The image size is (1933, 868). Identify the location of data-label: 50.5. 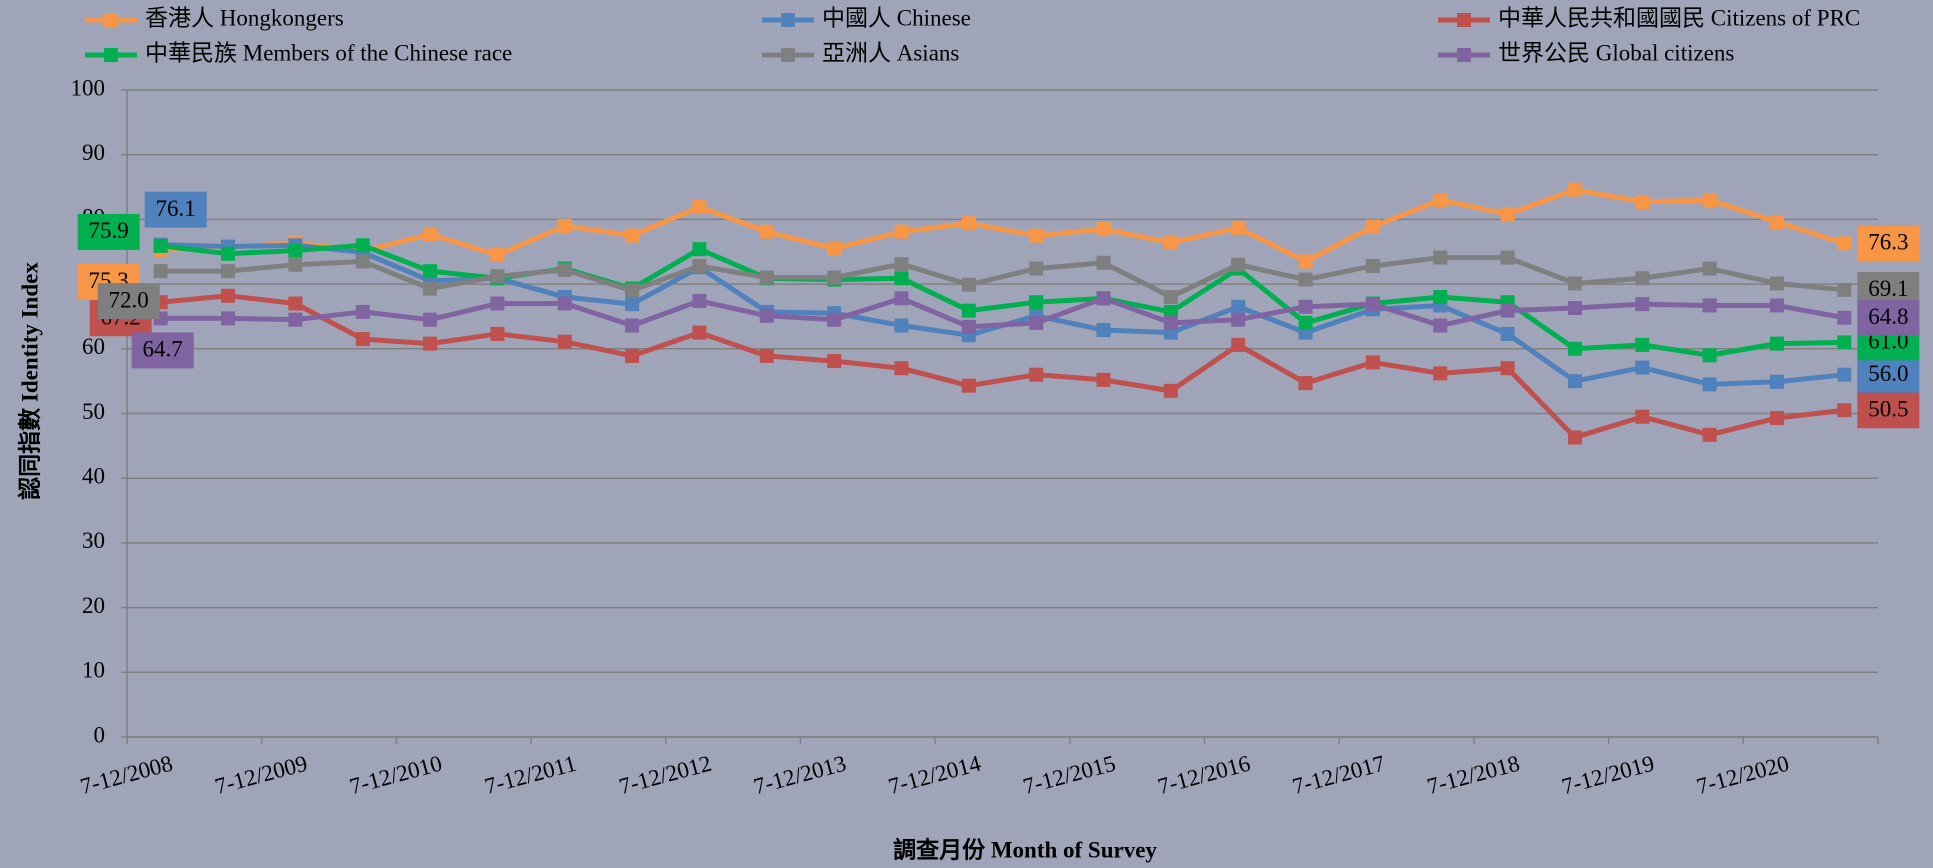
(1888, 409).